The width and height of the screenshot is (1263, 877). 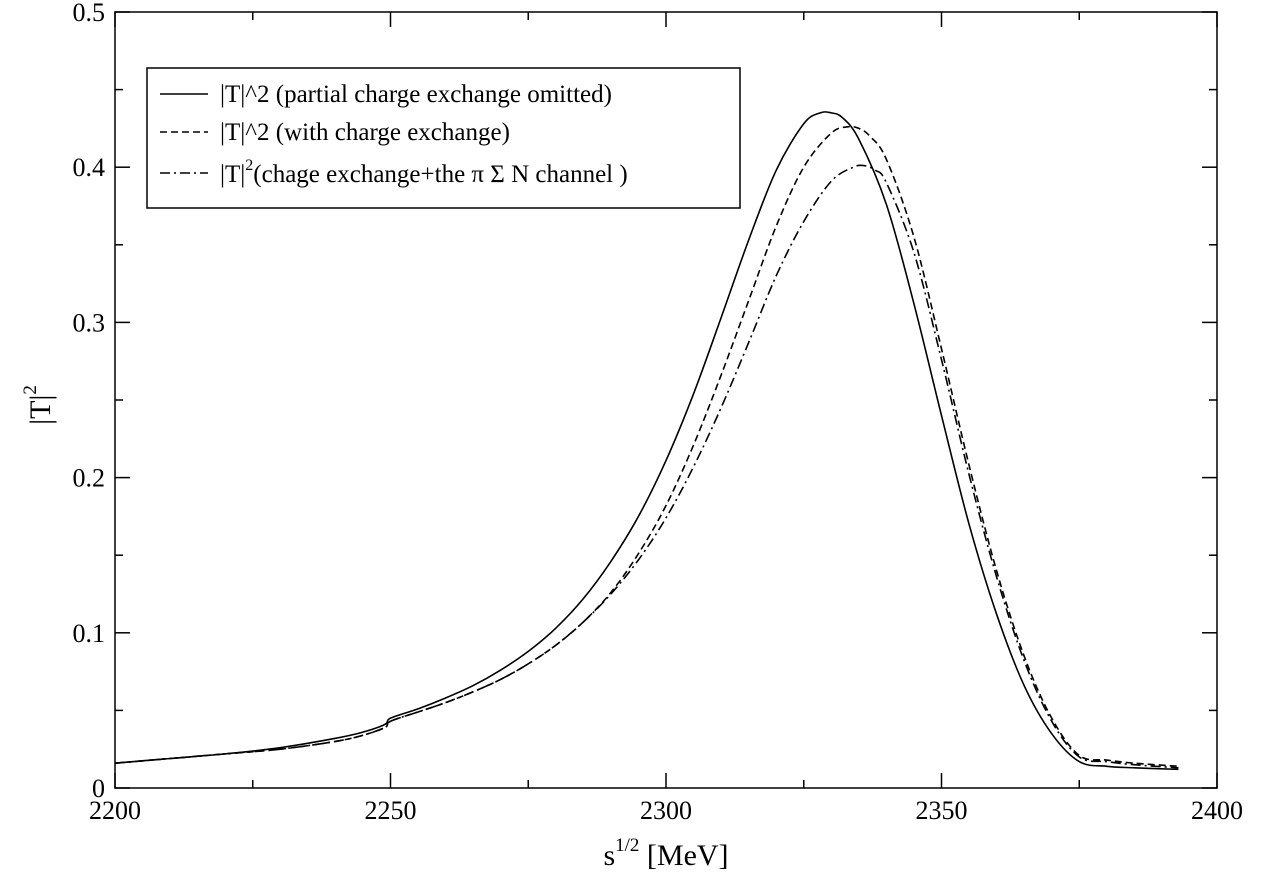 What do you see at coordinates (391, 810) in the screenshot?
I see `x-tick-label: 2250` at bounding box center [391, 810].